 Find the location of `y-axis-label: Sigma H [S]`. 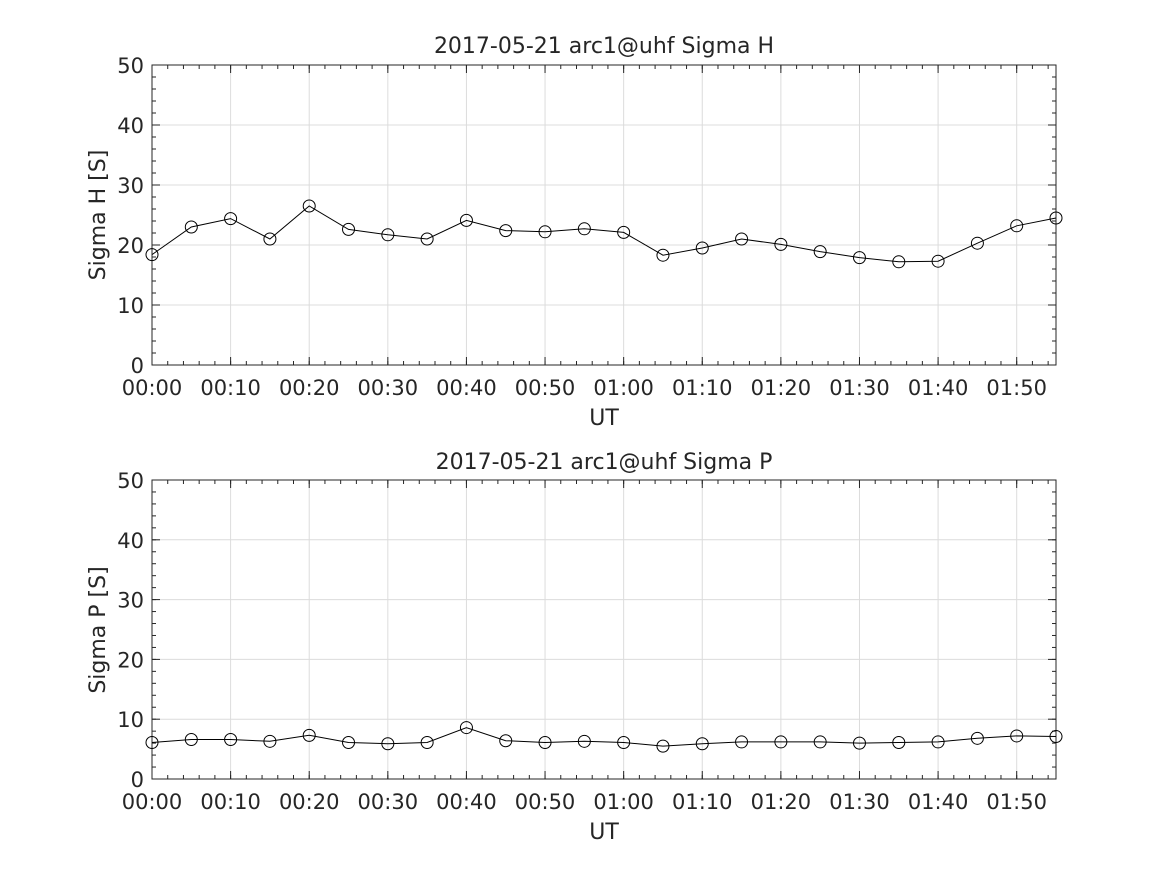

y-axis-label: Sigma H [S] is located at coordinates (98, 215).